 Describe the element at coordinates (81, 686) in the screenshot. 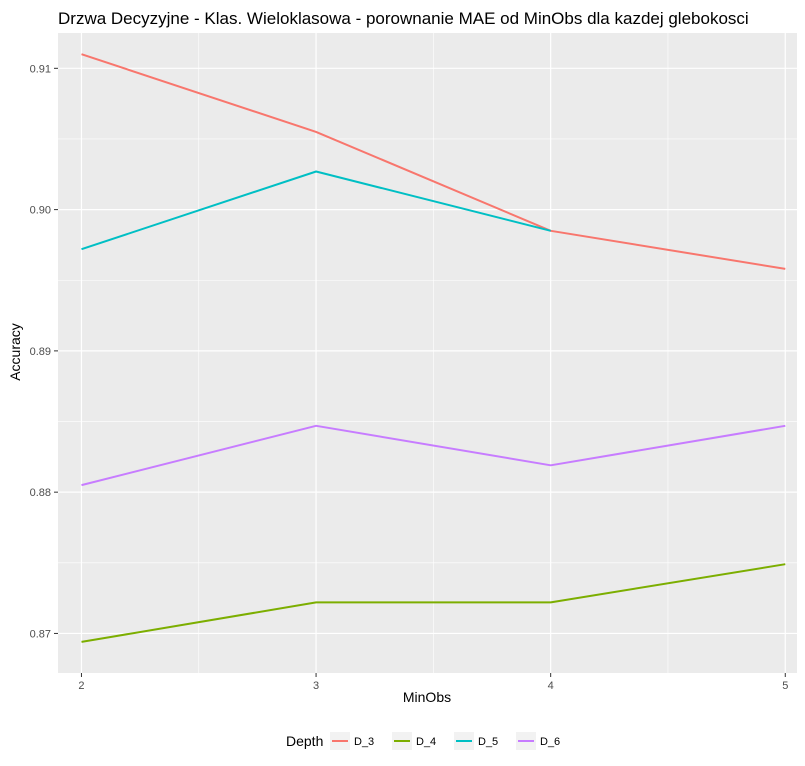

I see `x-tick-label: 2` at that location.